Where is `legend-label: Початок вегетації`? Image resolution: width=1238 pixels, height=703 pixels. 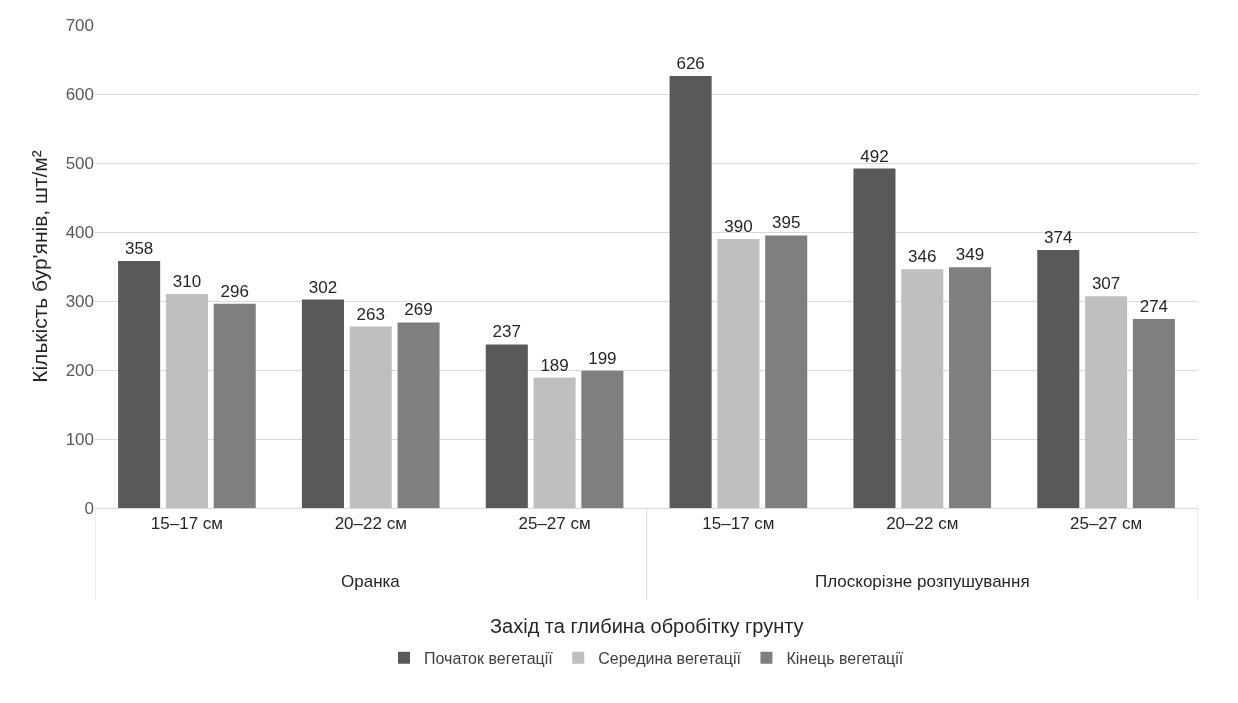
legend-label: Початок вегетації is located at coordinates (489, 658).